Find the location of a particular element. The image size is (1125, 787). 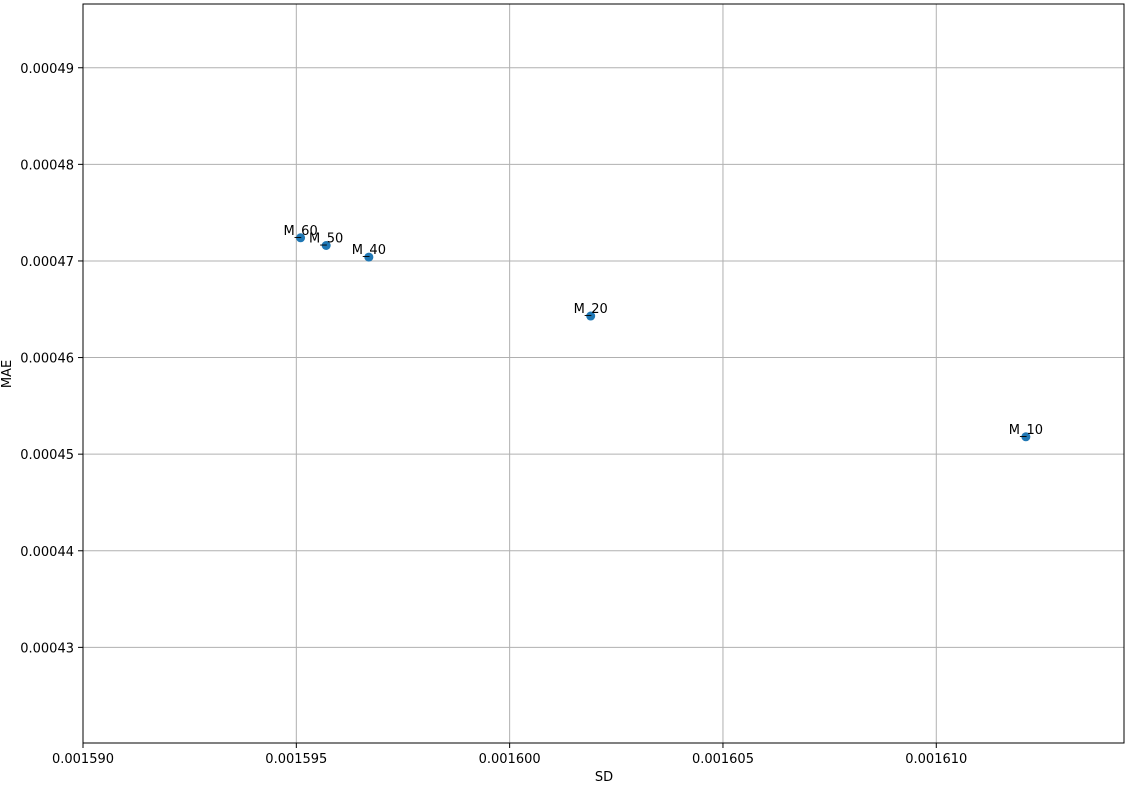

point-label: M_50 is located at coordinates (326, 239).